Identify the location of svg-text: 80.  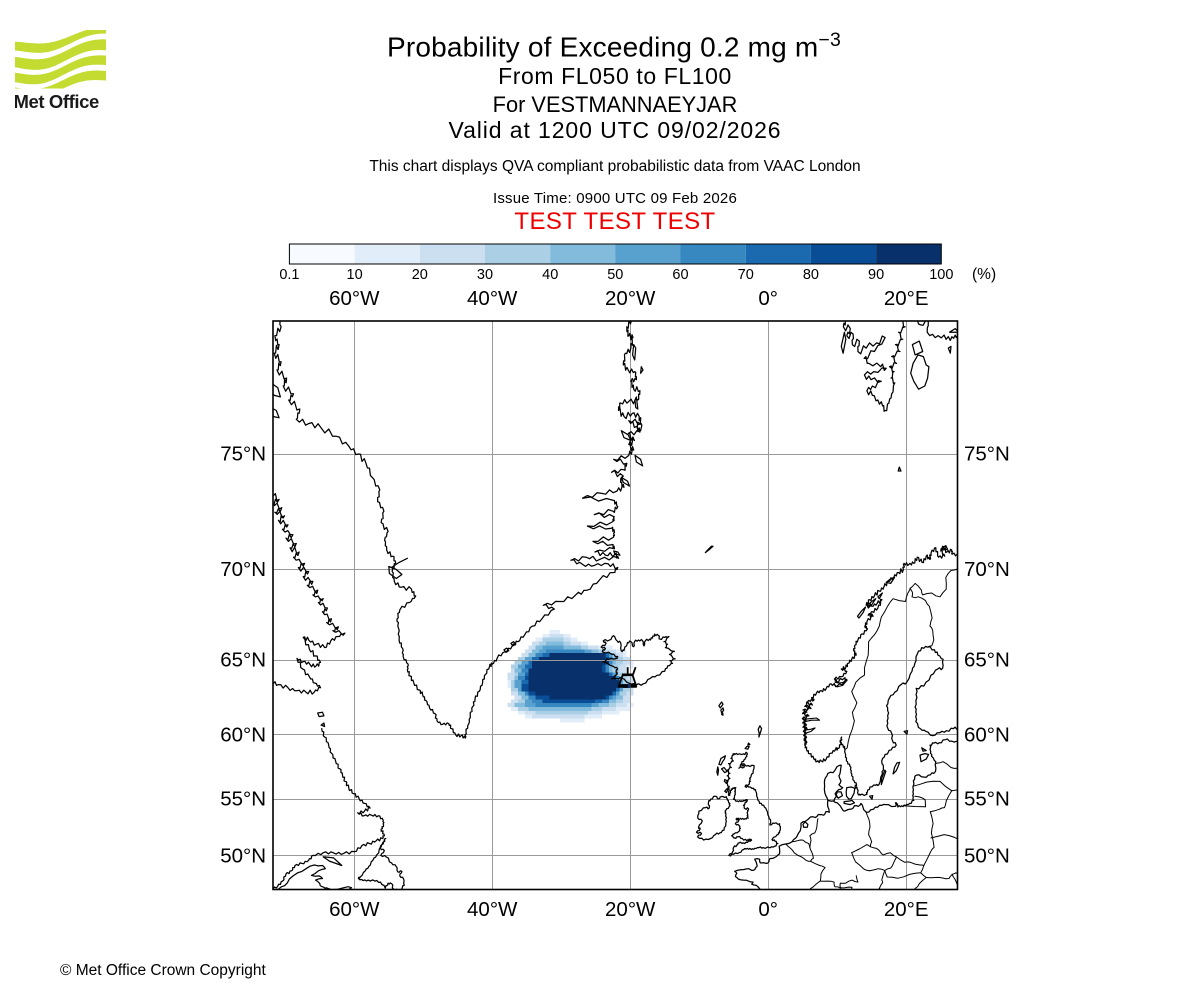
(811, 275).